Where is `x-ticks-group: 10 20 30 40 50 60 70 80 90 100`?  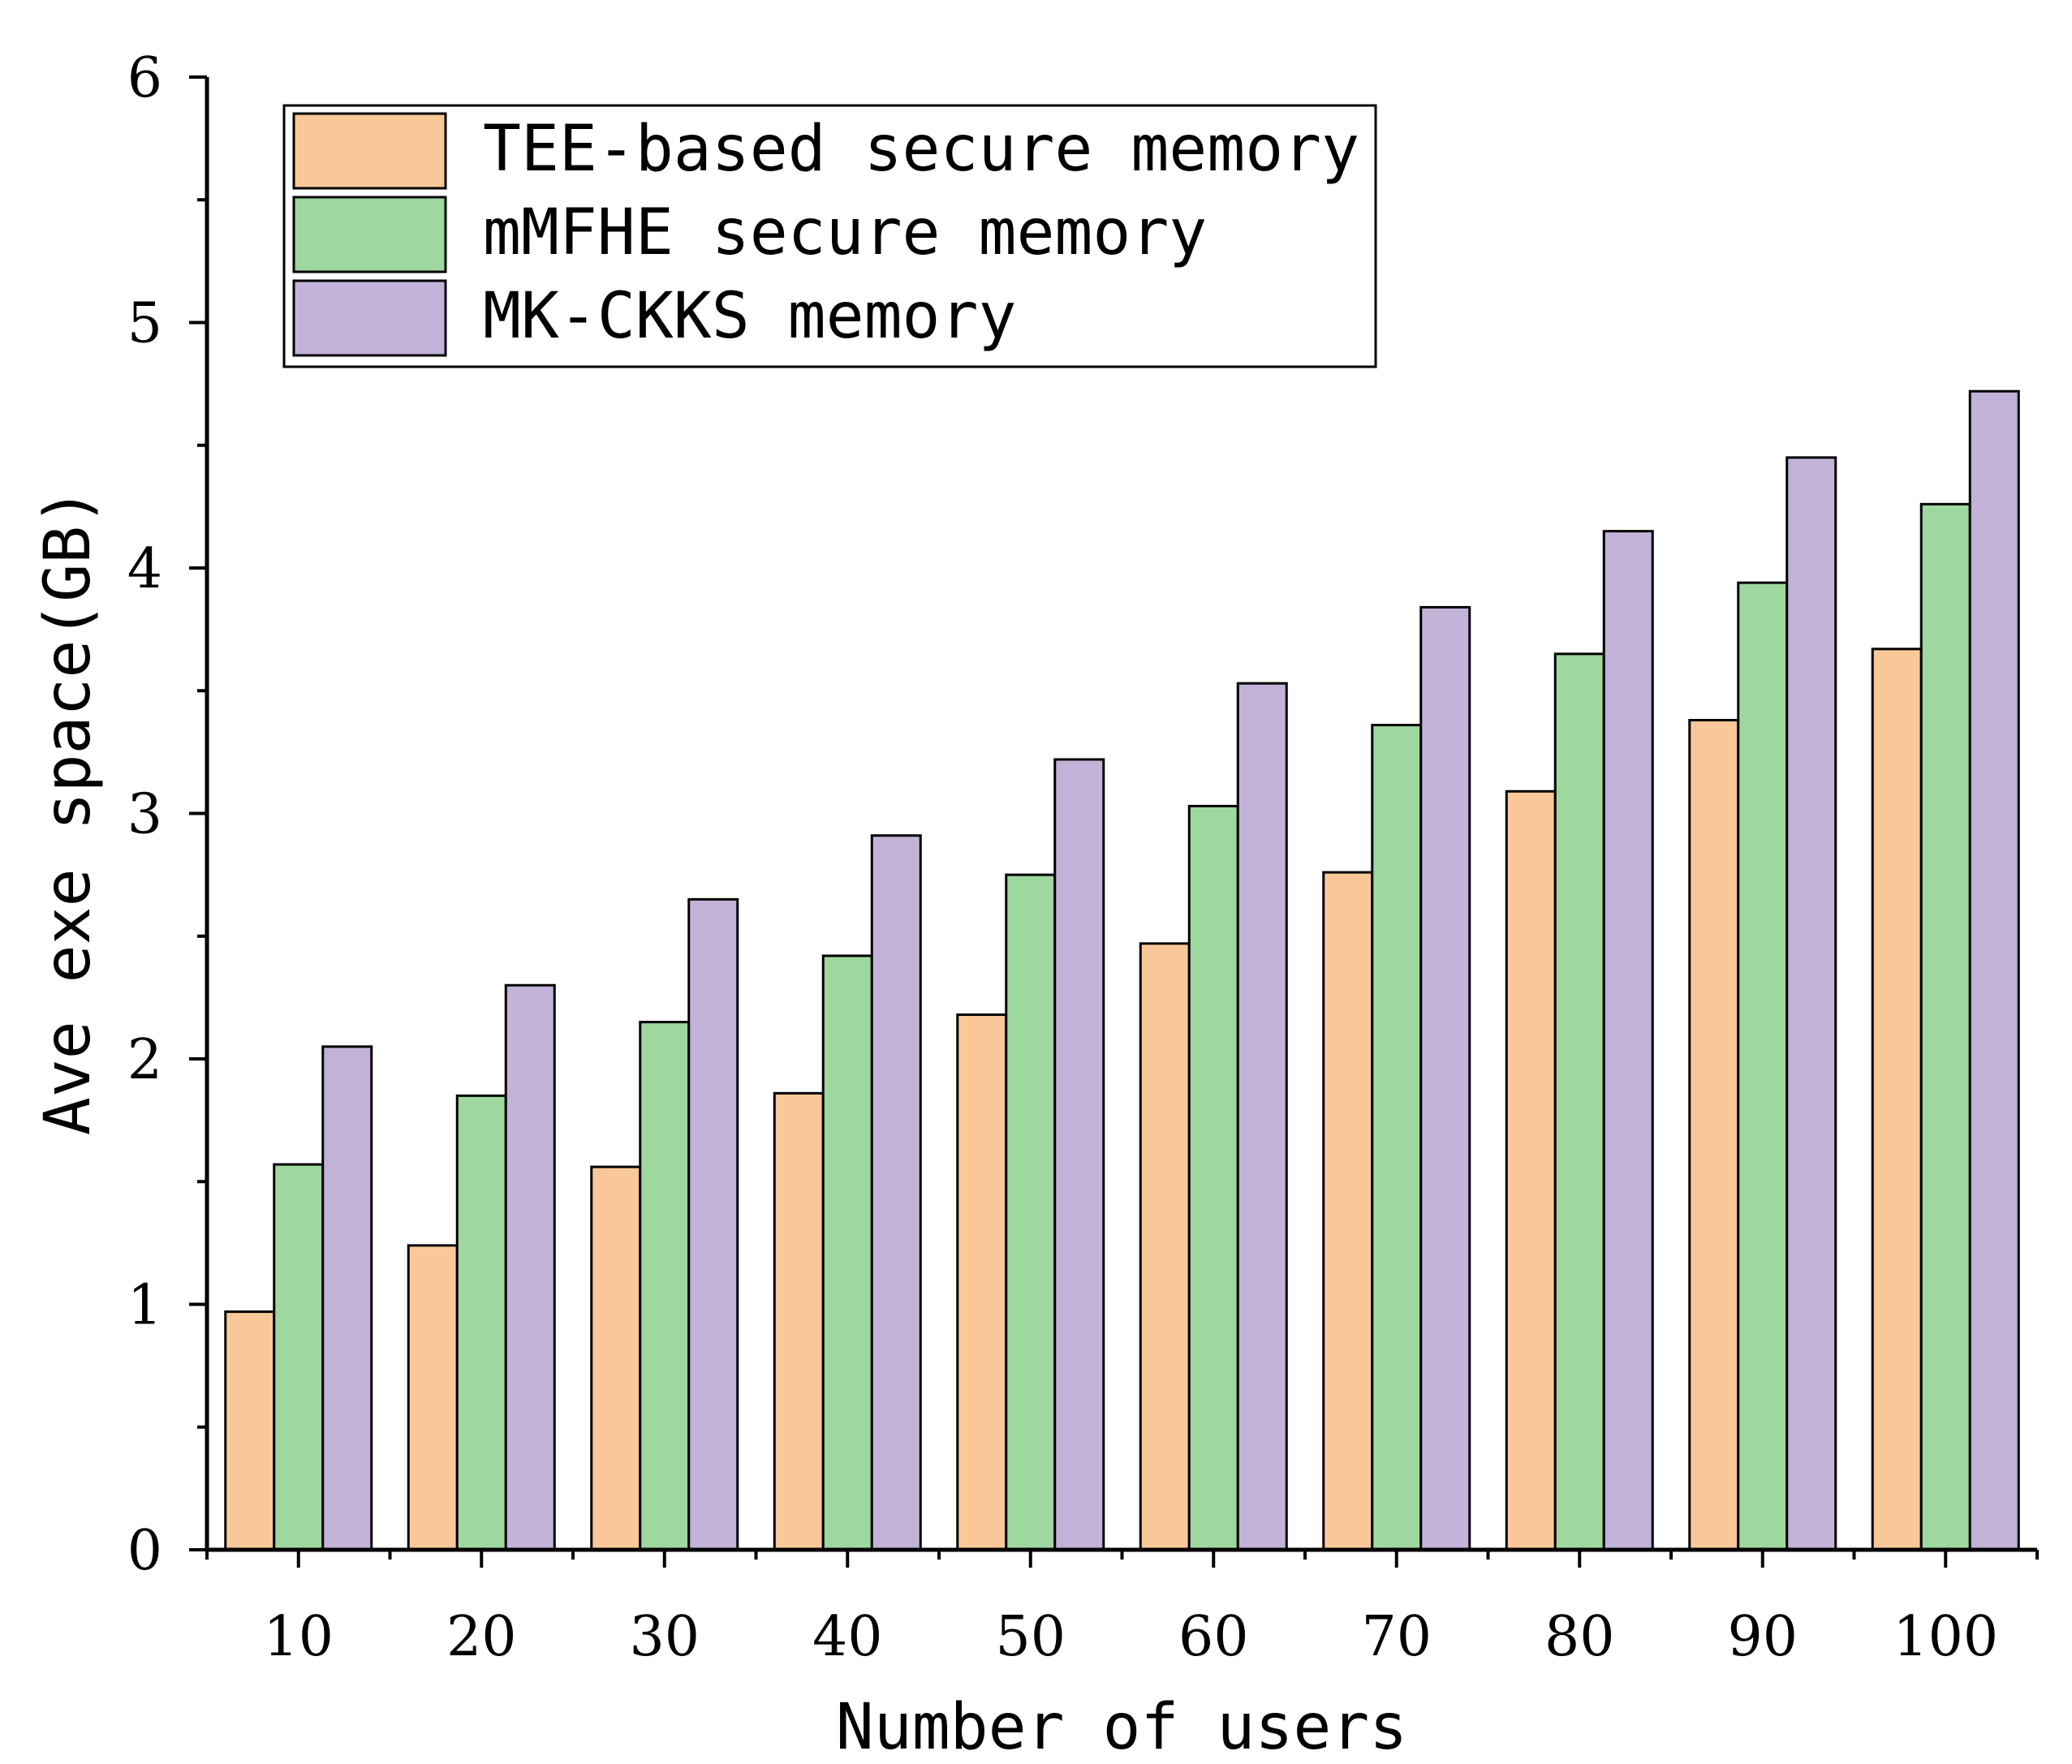 x-ticks-group: 10 20 30 40 50 60 70 80 90 100 is located at coordinates (1122, 1609).